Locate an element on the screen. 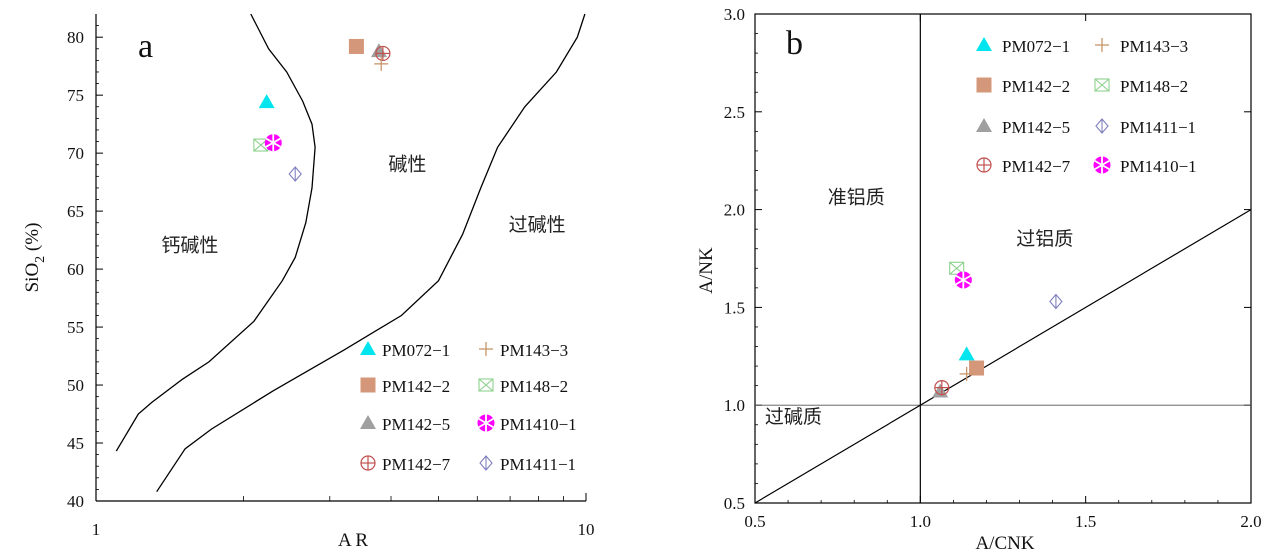  region-label: 过碱性 is located at coordinates (537, 225).